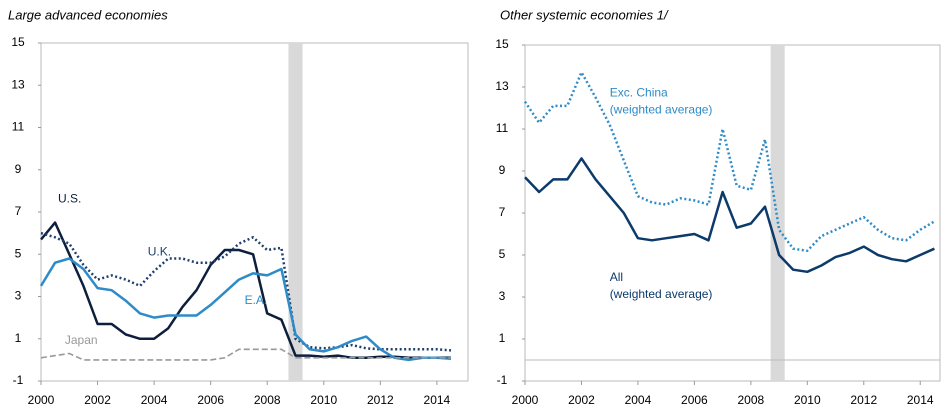  I want to click on series-label-line: Exc. China, so click(639, 92).